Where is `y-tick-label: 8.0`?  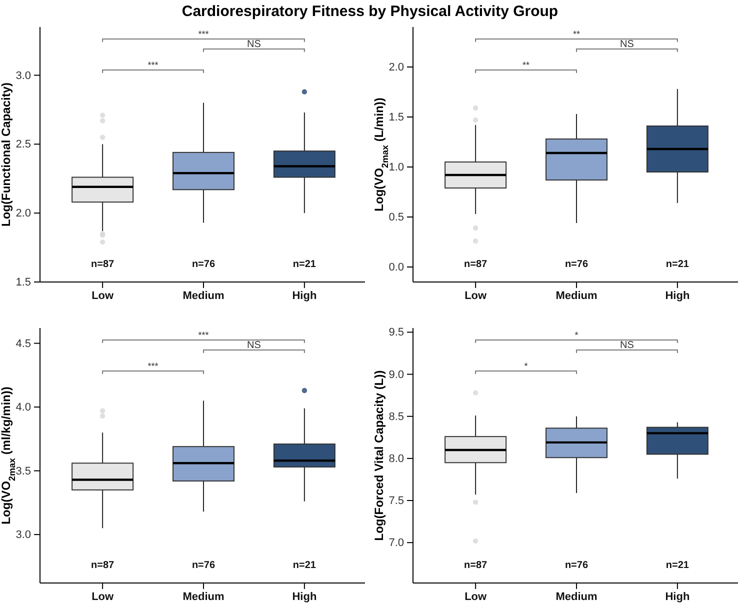 y-tick-label: 8.0 is located at coordinates (396, 458).